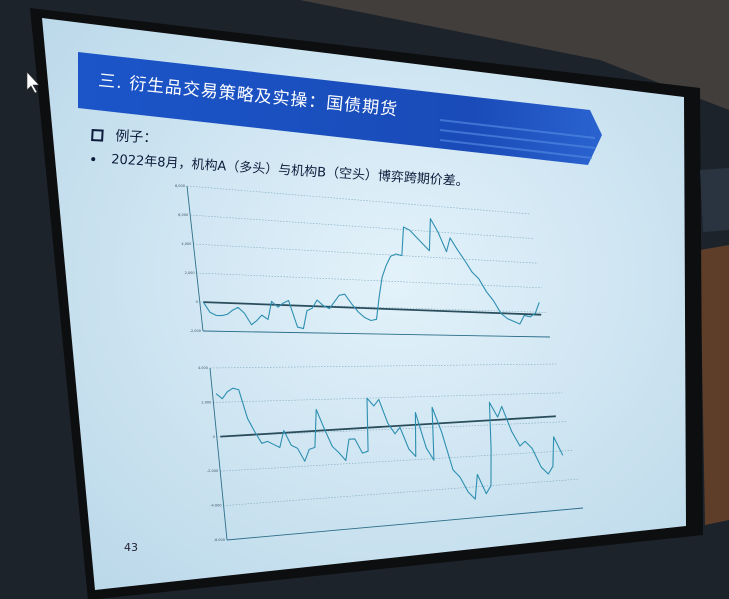  Describe the element at coordinates (190, 273) in the screenshot. I see `y-tick-label: 2,000` at that location.